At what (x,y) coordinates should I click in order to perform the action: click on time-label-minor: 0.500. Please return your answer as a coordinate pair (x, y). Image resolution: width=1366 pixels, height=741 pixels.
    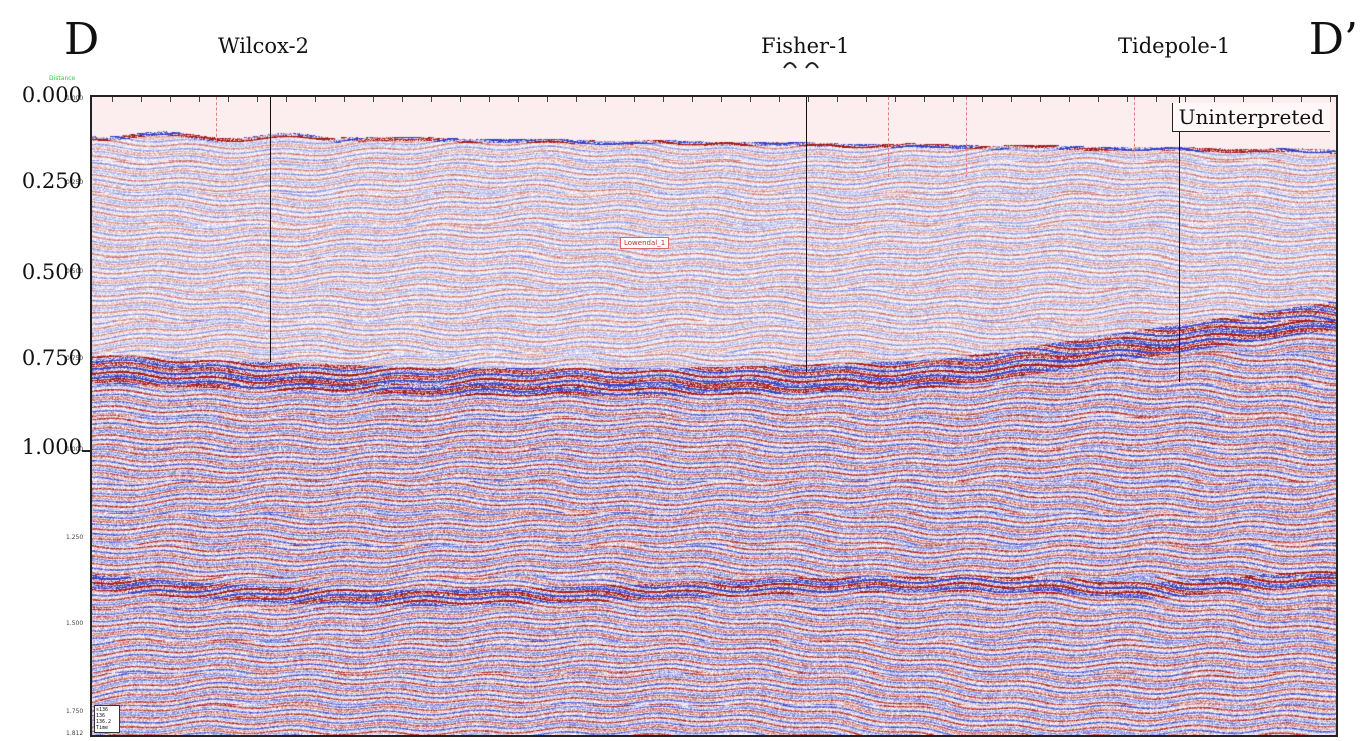
    Looking at the image, I should click on (75, 271).